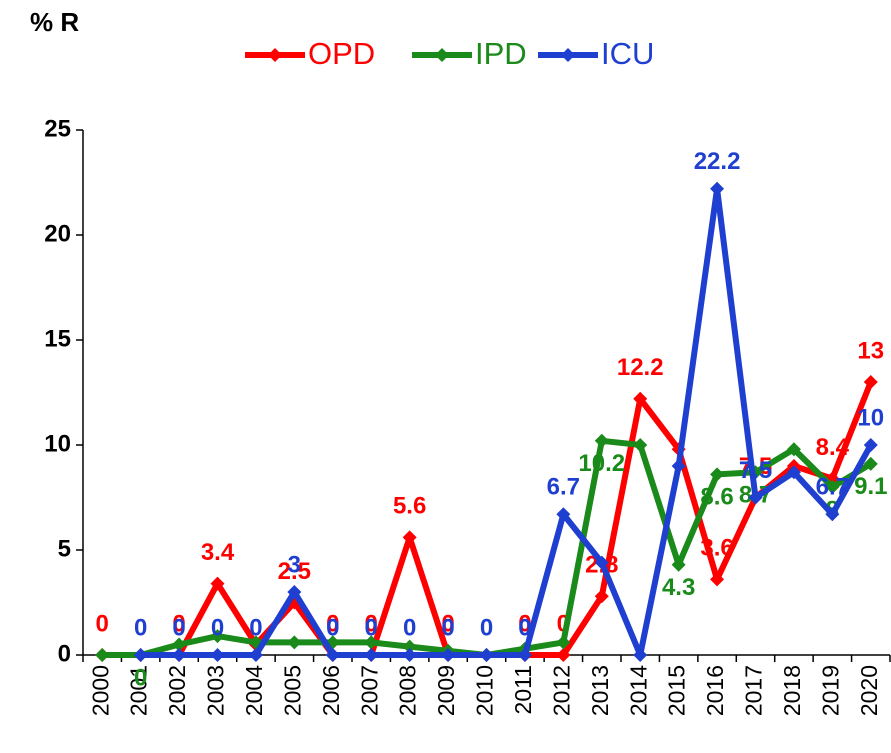 This screenshot has width=891, height=753. Describe the element at coordinates (870, 417) in the screenshot. I see `data-label: 10` at that location.